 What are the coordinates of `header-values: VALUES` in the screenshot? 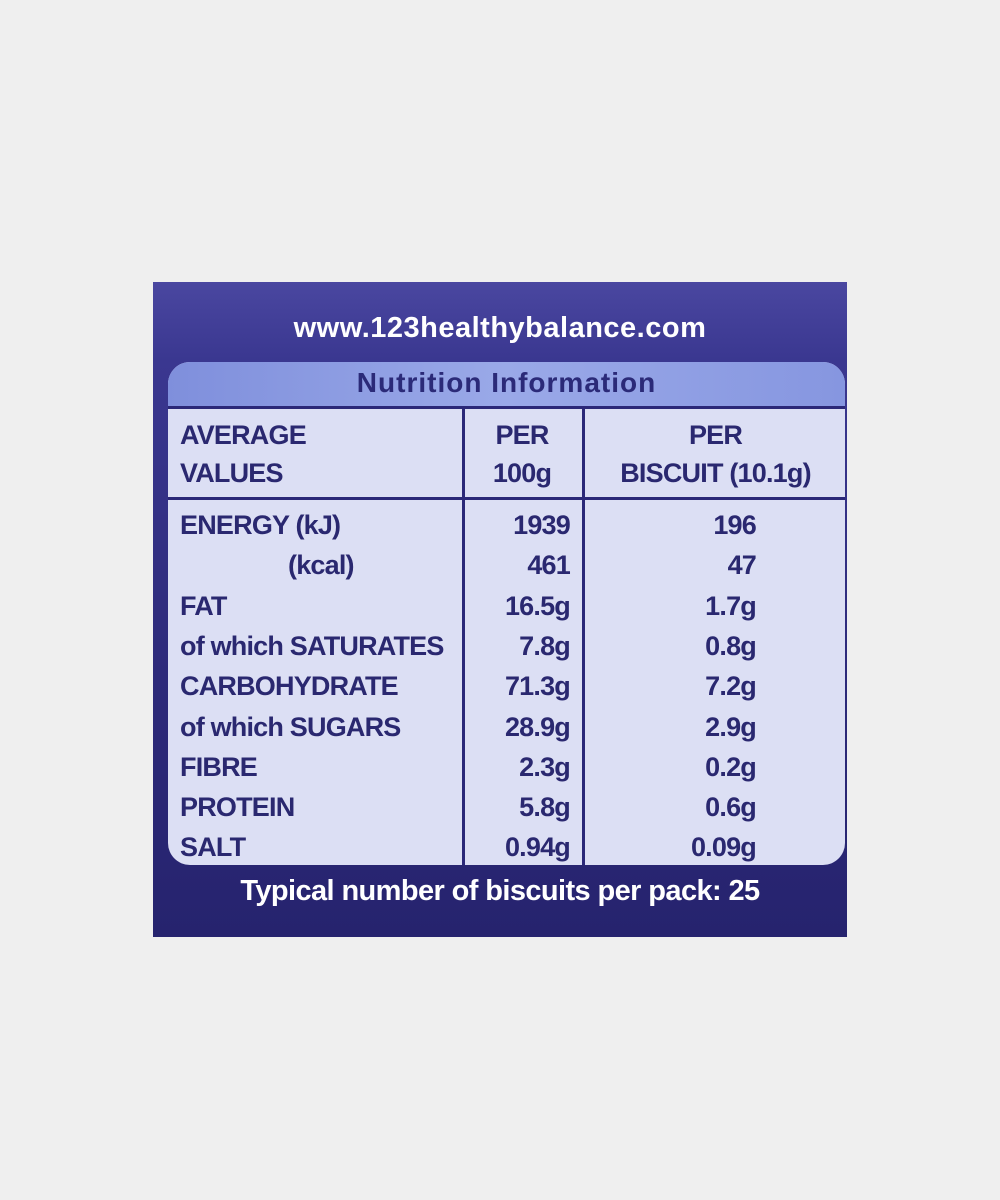 It's located at (232, 473).